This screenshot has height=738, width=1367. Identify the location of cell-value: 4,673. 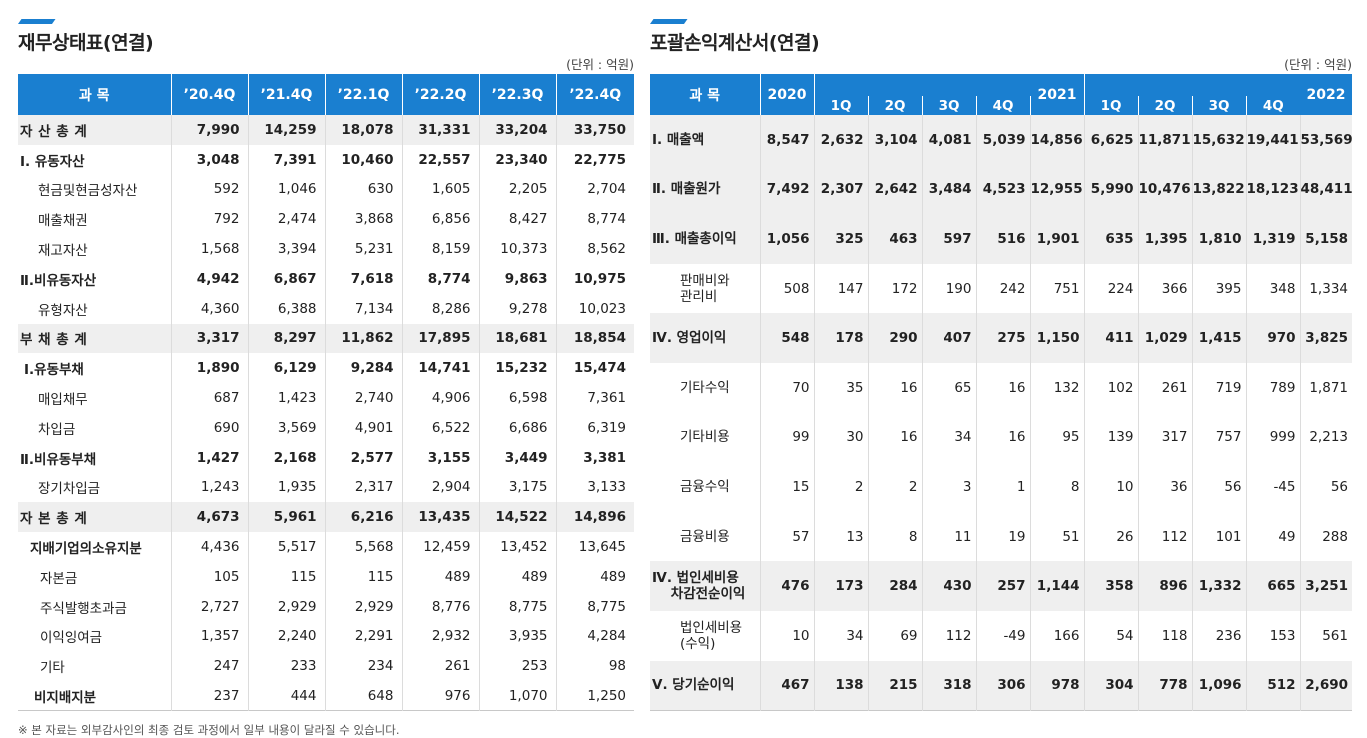
(210, 517).